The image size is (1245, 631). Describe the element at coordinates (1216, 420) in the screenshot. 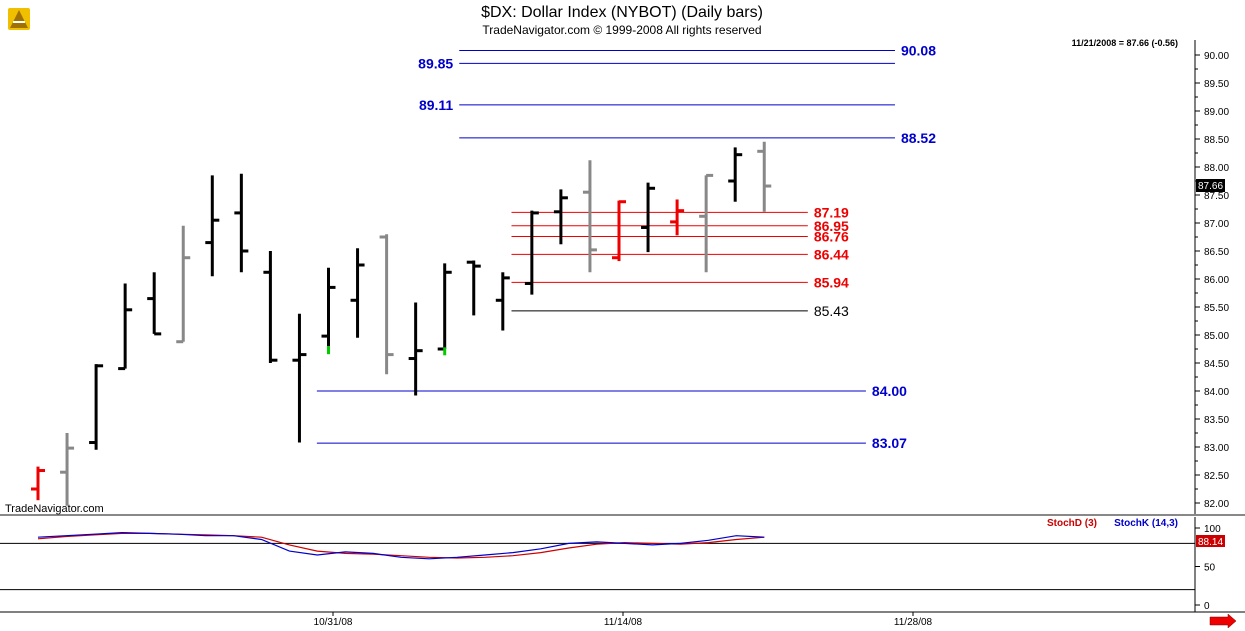

I see `price-tick-label: 83.50` at that location.